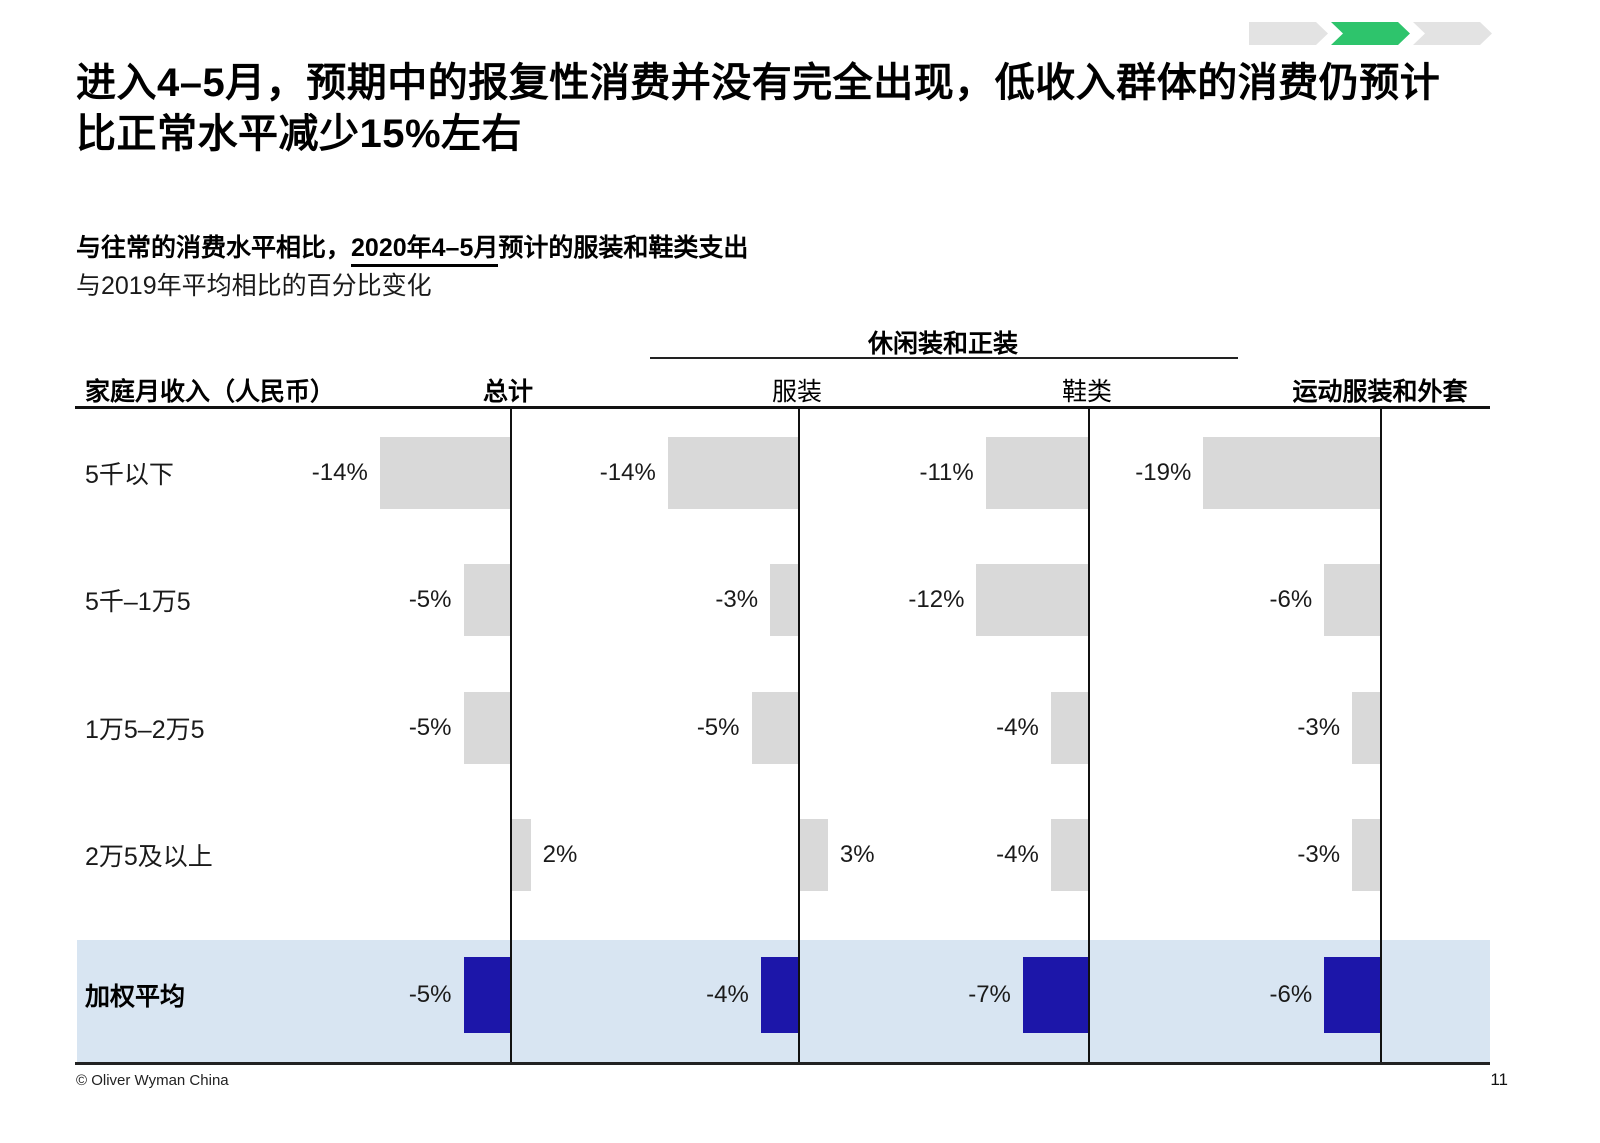  Describe the element at coordinates (138, 602) in the screenshot. I see `row-label: 5千–1万5` at that location.